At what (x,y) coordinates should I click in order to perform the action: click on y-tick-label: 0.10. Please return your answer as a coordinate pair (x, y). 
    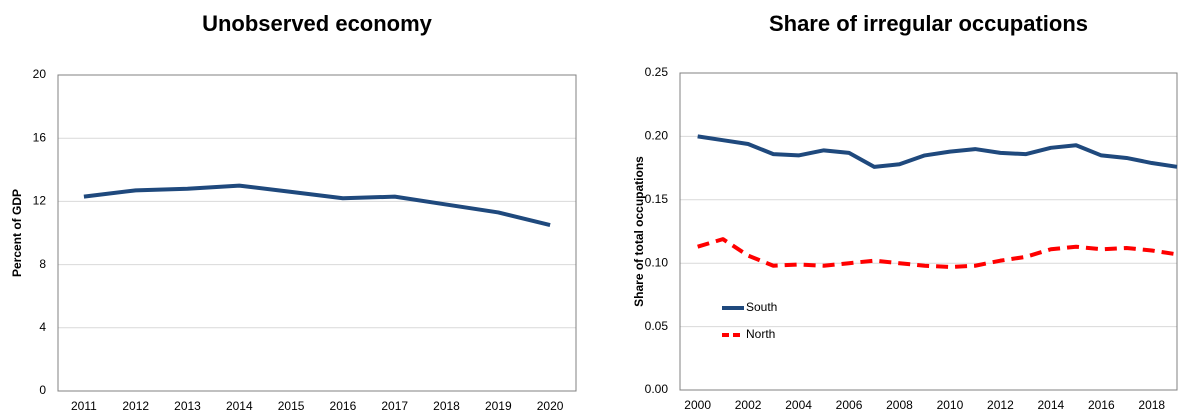
    Looking at the image, I should click on (657, 262).